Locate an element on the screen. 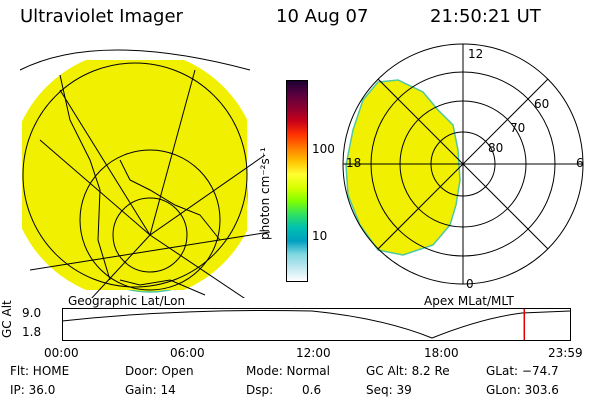 Image resolution: width=600 pixels, height=400 pixels. altitude-xtick-1: 06:00 is located at coordinates (187, 353).